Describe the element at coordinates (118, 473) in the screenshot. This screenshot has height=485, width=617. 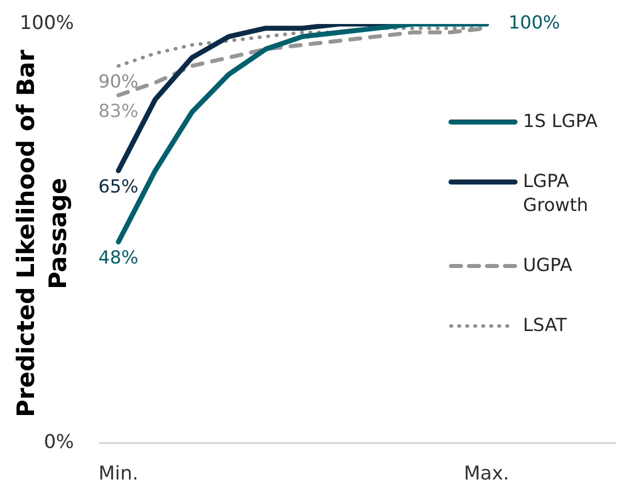
I see `x-tick-label: Min.` at that location.